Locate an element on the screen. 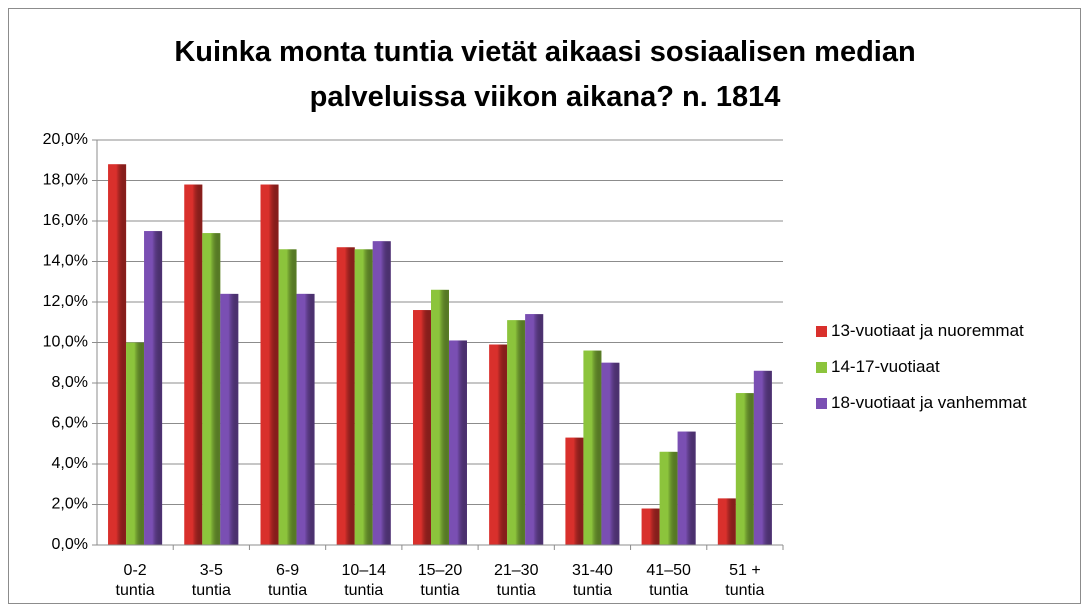 The height and width of the screenshot is (614, 1091). legend-label: 13-vuotiaat ja nuoremmat is located at coordinates (927, 330).